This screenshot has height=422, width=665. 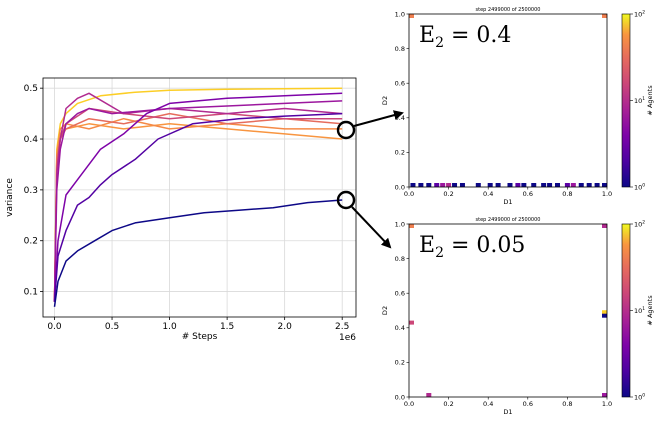 I want to click on callout-circle-bottom, so click(x=346, y=200).